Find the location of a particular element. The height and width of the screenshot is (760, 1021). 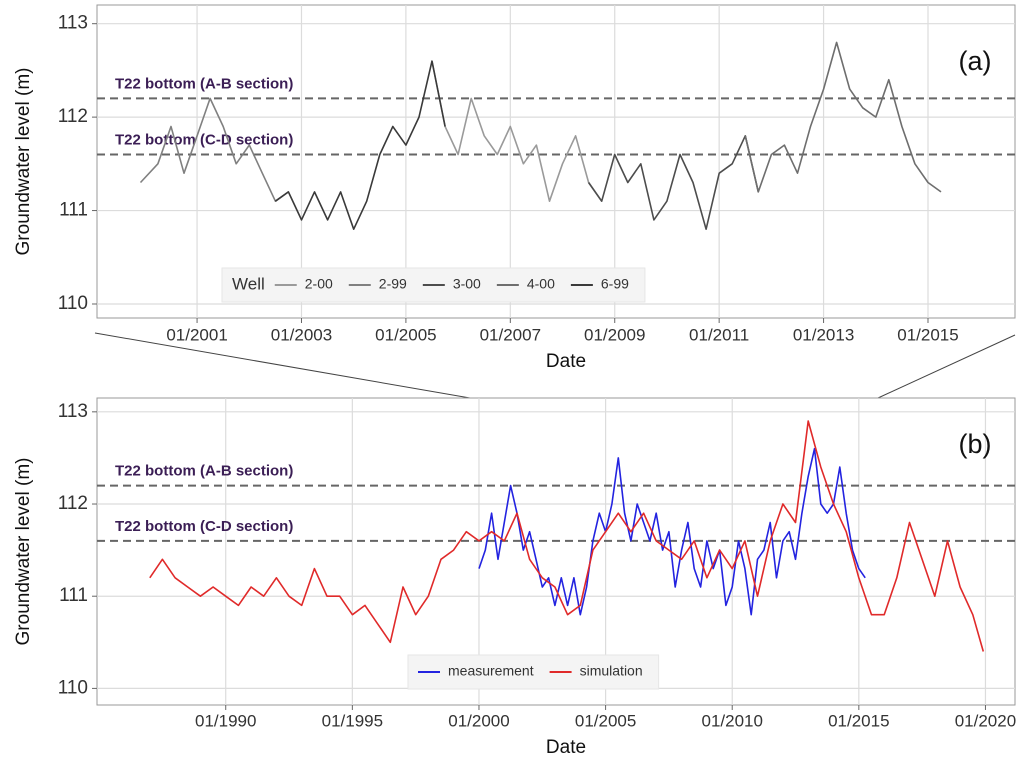

legend-label: 2-99 is located at coordinates (393, 284).